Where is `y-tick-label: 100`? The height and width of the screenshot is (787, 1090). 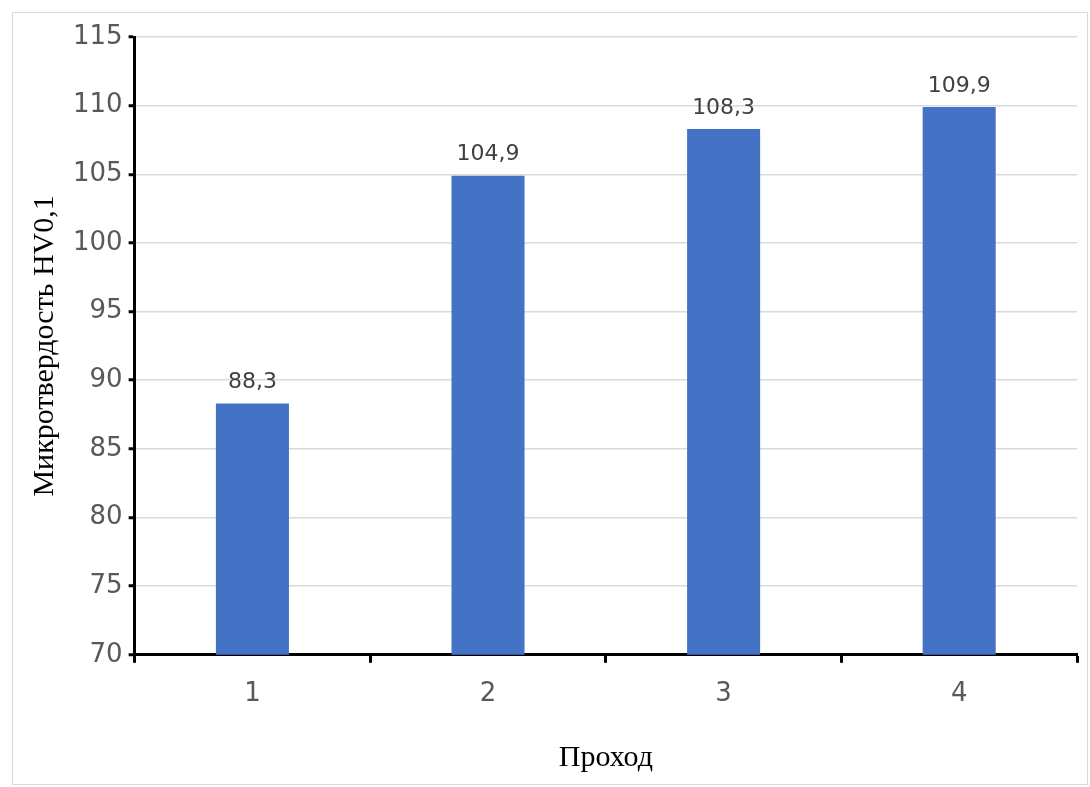 y-tick-label: 100 is located at coordinates (97, 240).